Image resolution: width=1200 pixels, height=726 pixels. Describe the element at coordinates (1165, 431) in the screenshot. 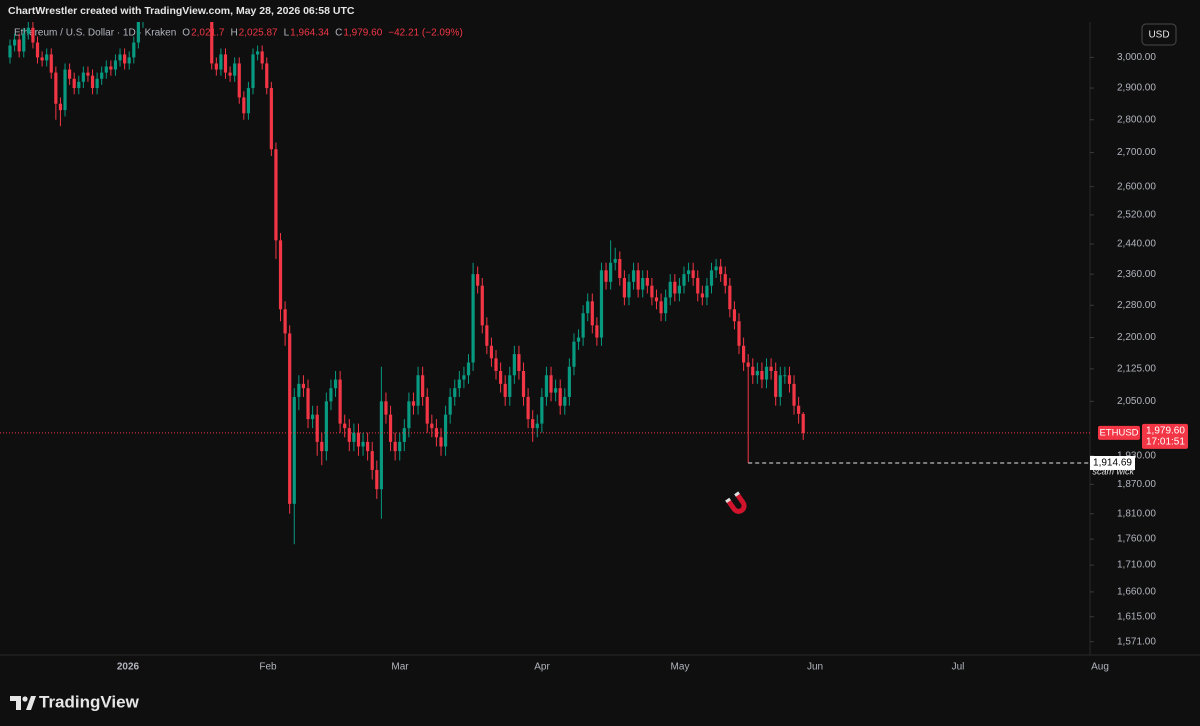

I see `last-price-label: 1,979.60` at that location.